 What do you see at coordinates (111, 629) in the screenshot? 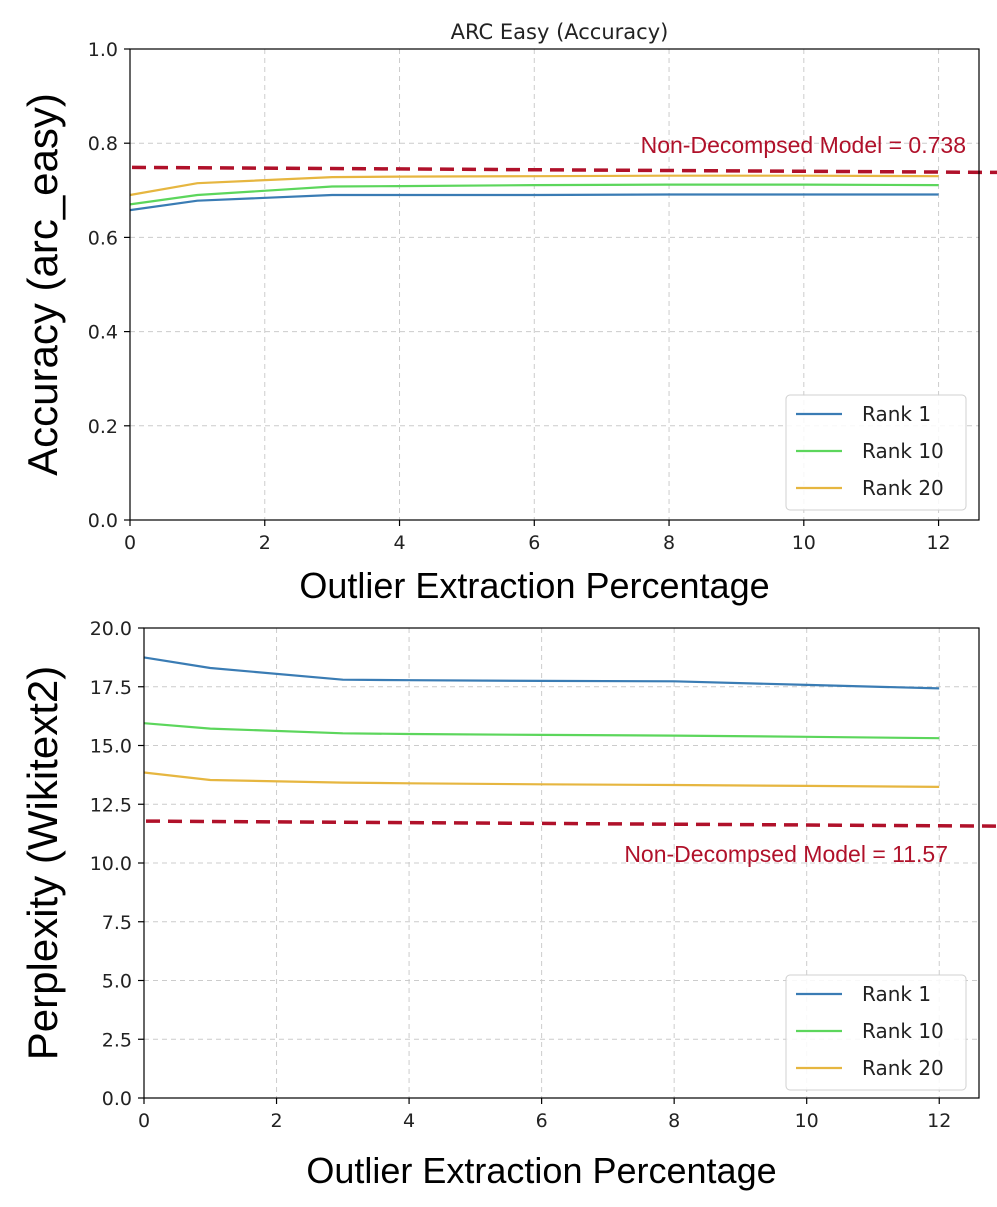
I see `y-tick-label: 20.0` at bounding box center [111, 629].